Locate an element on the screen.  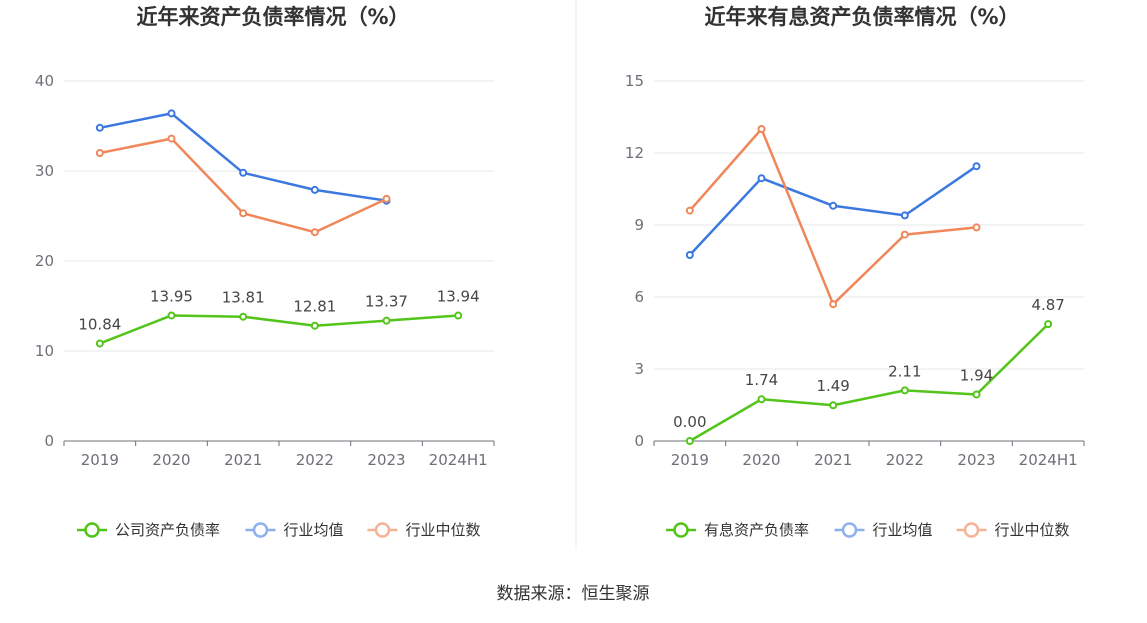
chart-title: 近年来有息资产负债率情况（%） is located at coordinates (861, 17).